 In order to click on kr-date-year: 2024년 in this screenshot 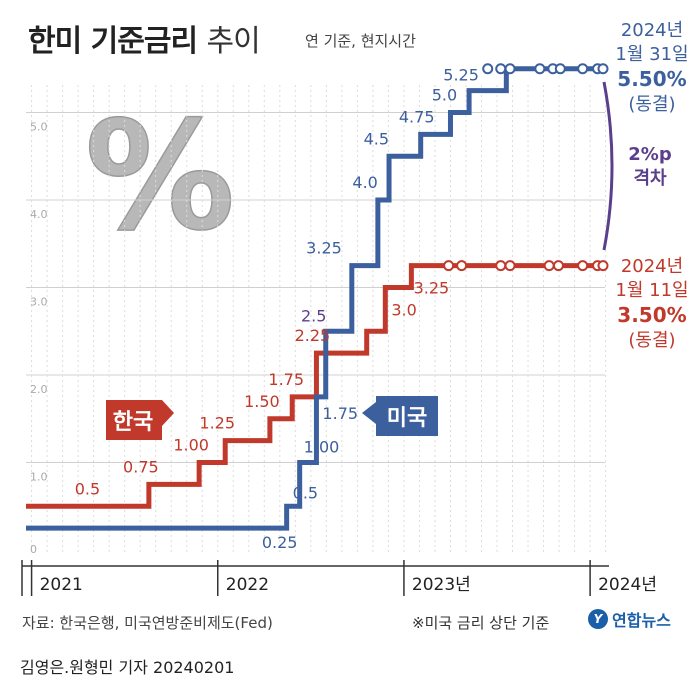, I will do `click(652, 266)`.